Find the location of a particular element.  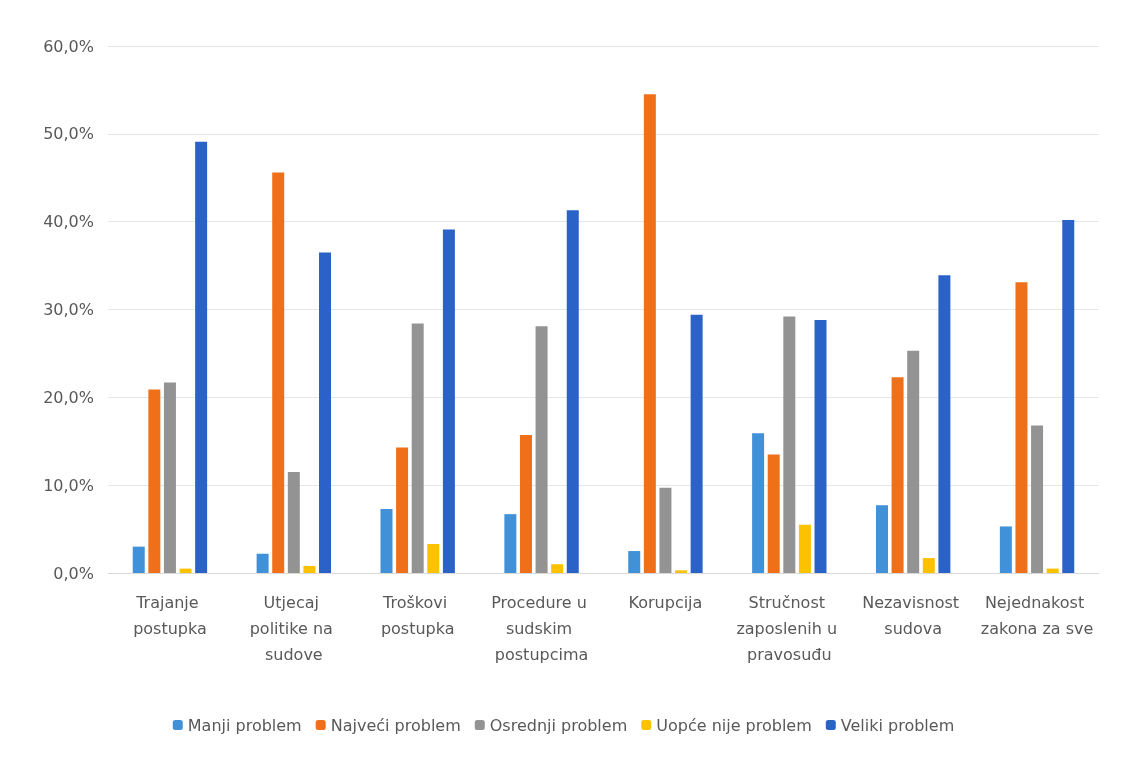

legend-label: Manji problem is located at coordinates (244, 725).